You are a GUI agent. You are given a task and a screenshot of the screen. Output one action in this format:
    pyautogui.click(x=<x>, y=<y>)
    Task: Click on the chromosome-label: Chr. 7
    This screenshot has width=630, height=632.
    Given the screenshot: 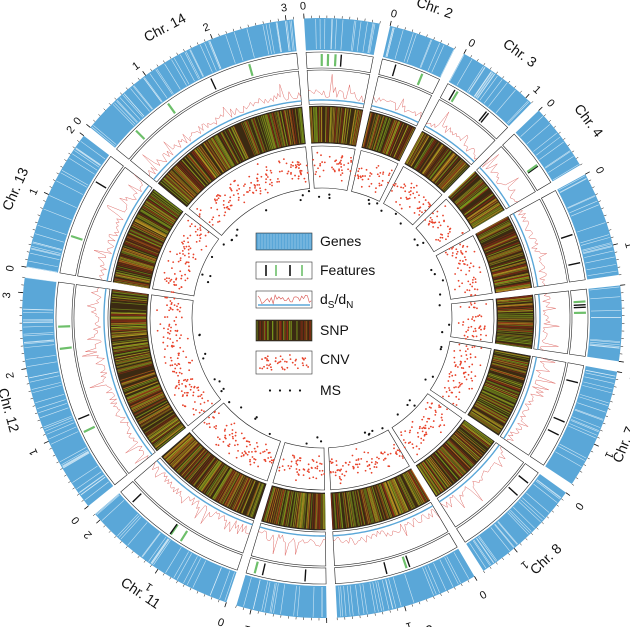 What is the action you would take?
    pyautogui.click(x=619, y=444)
    